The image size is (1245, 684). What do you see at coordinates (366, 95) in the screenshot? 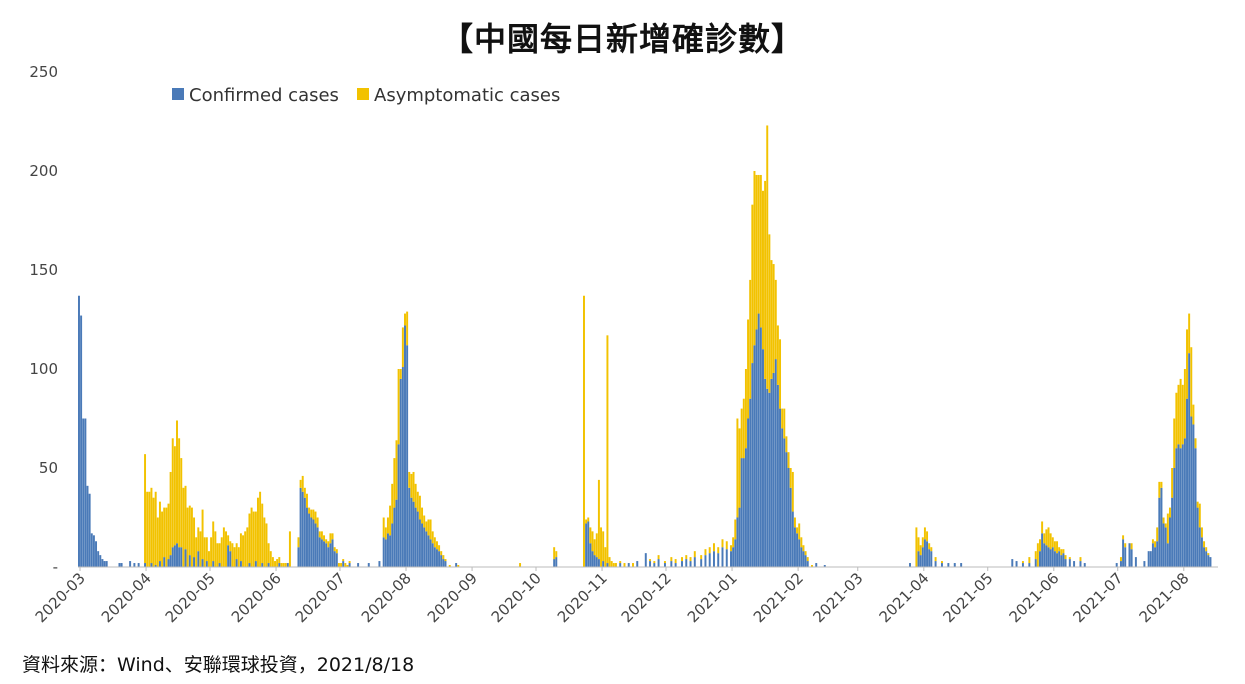
I see `legend: Confirmed cases Asymptomatic cases` at bounding box center [366, 95].